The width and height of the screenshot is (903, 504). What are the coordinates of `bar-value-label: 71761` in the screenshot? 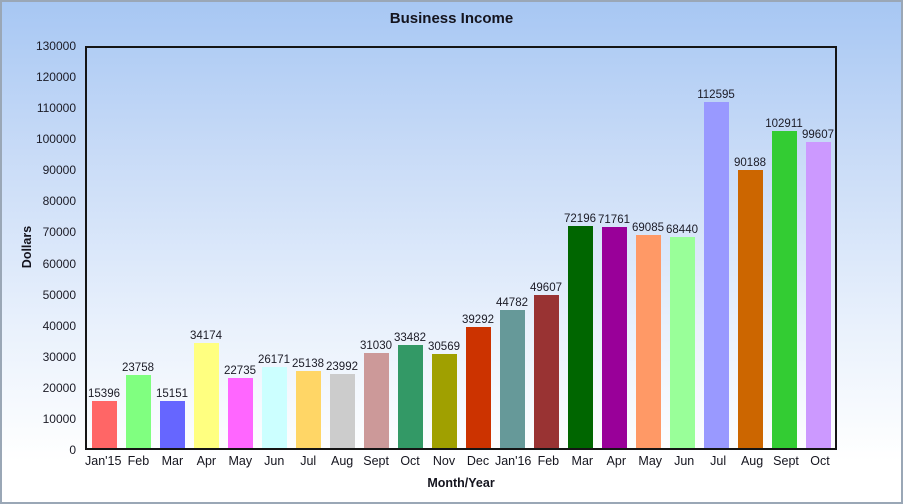 It's located at (614, 220).